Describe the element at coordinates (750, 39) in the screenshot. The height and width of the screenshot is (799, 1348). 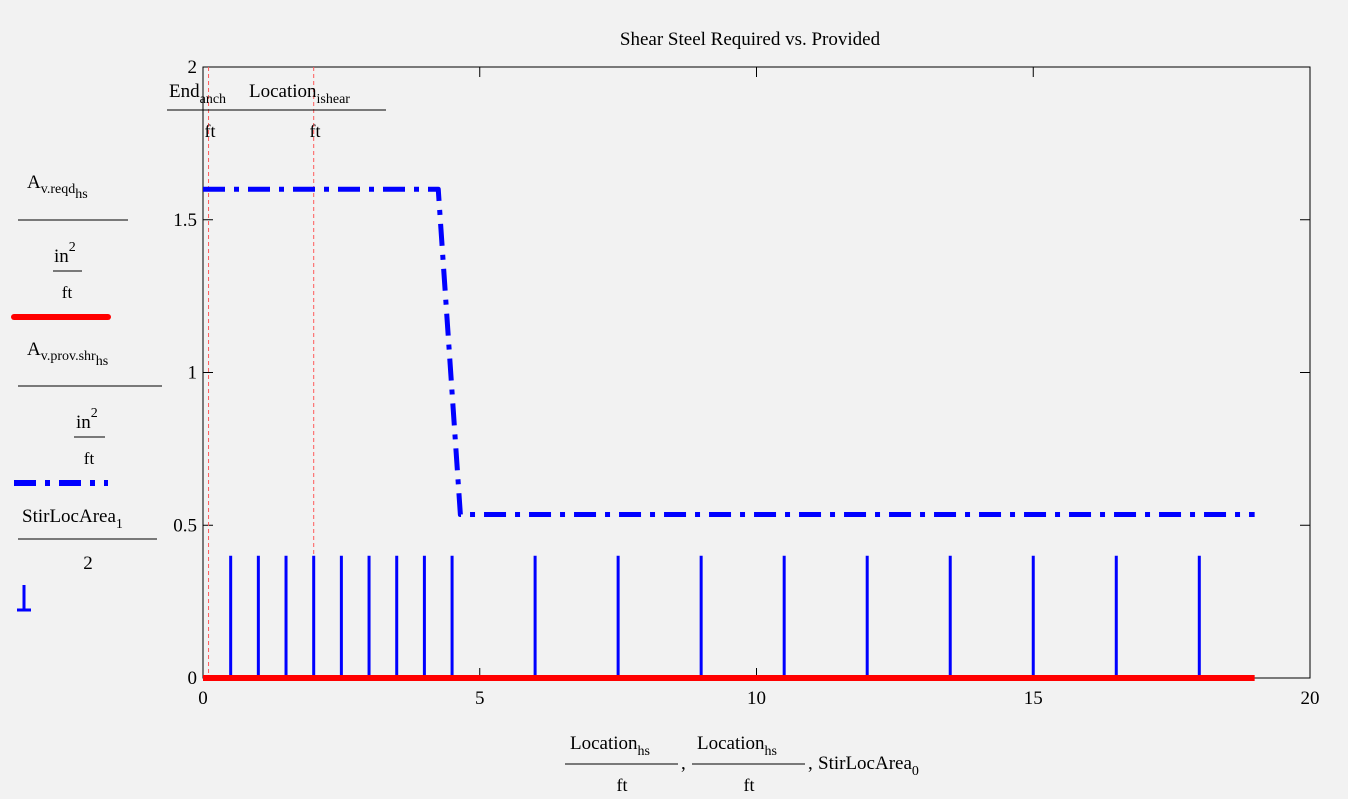
I see `chart-title: Shear Steel Required vs. Provided` at that location.